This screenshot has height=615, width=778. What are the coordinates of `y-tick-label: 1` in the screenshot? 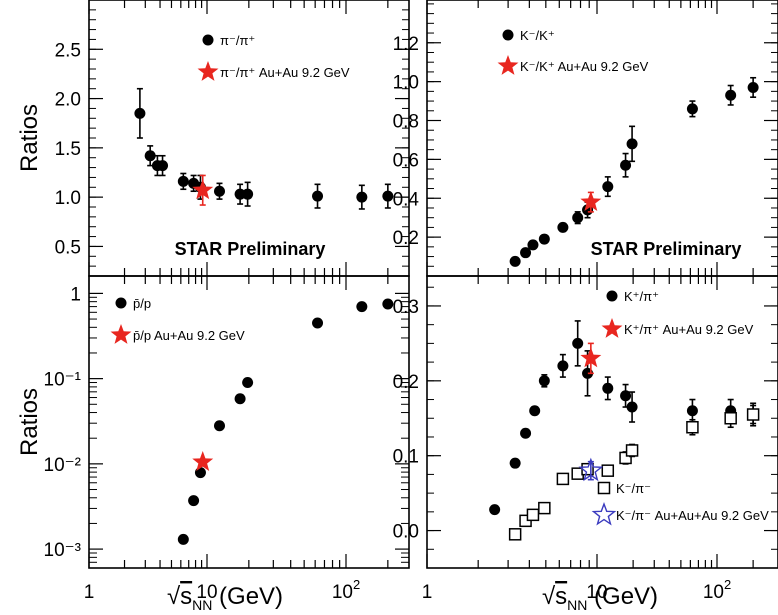 It's located at (75, 294).